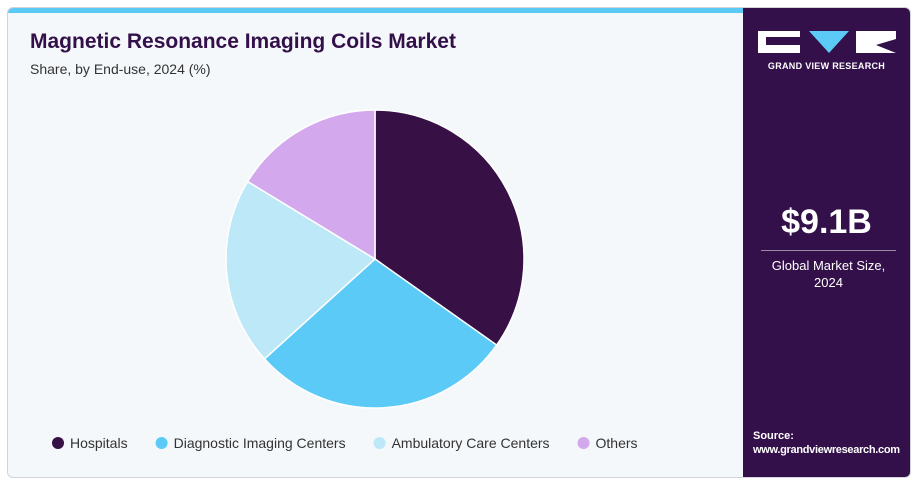  Describe the element at coordinates (99, 443) in the screenshot. I see `legend-label: Hospitals` at that location.